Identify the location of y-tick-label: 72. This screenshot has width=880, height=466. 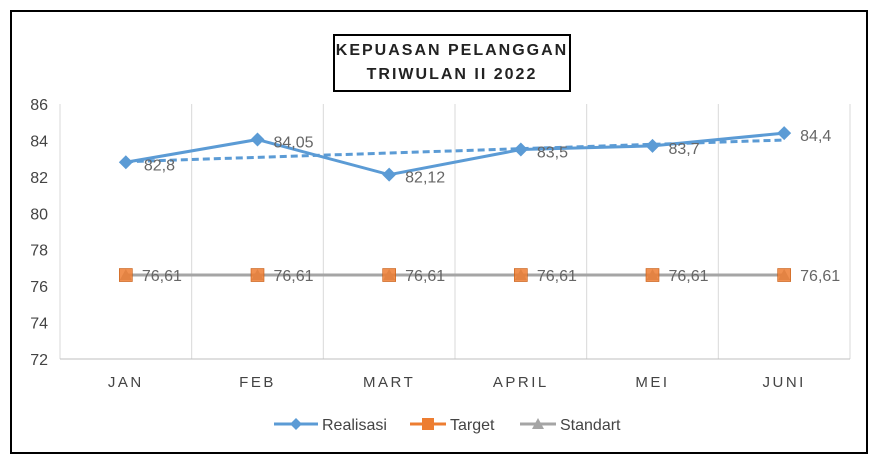
(39, 360).